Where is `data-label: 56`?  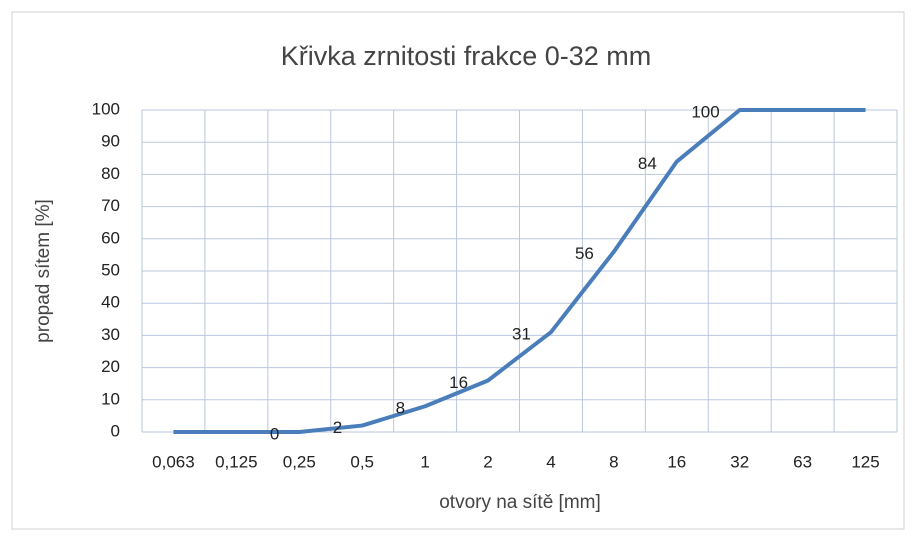
data-label: 56 is located at coordinates (584, 253).